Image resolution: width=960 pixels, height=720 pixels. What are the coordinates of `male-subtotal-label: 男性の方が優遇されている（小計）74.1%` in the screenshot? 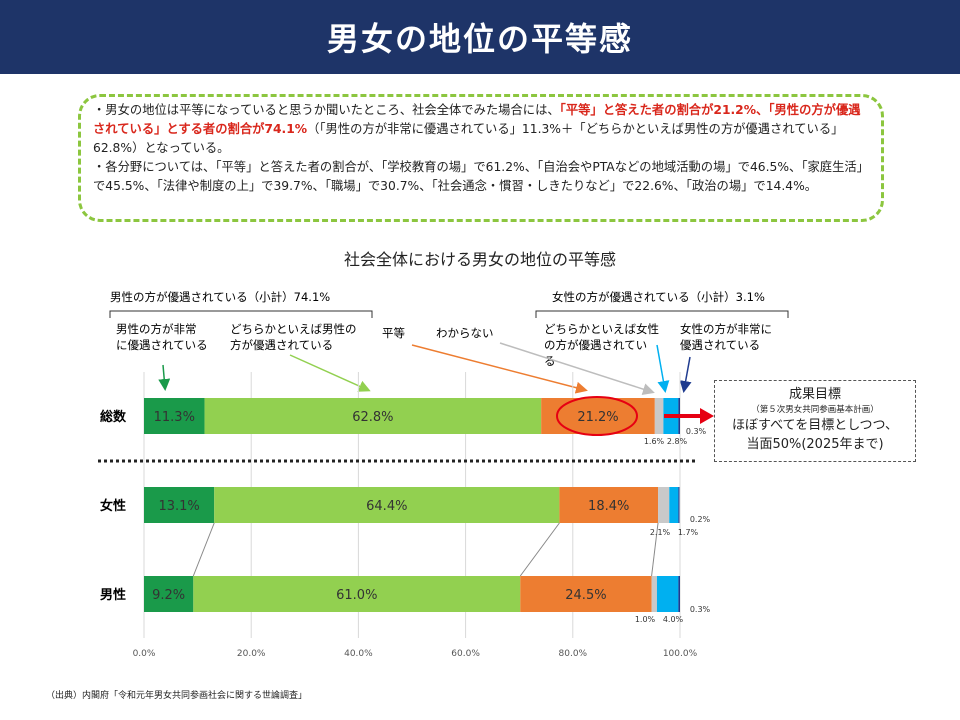 It's located at (220, 297).